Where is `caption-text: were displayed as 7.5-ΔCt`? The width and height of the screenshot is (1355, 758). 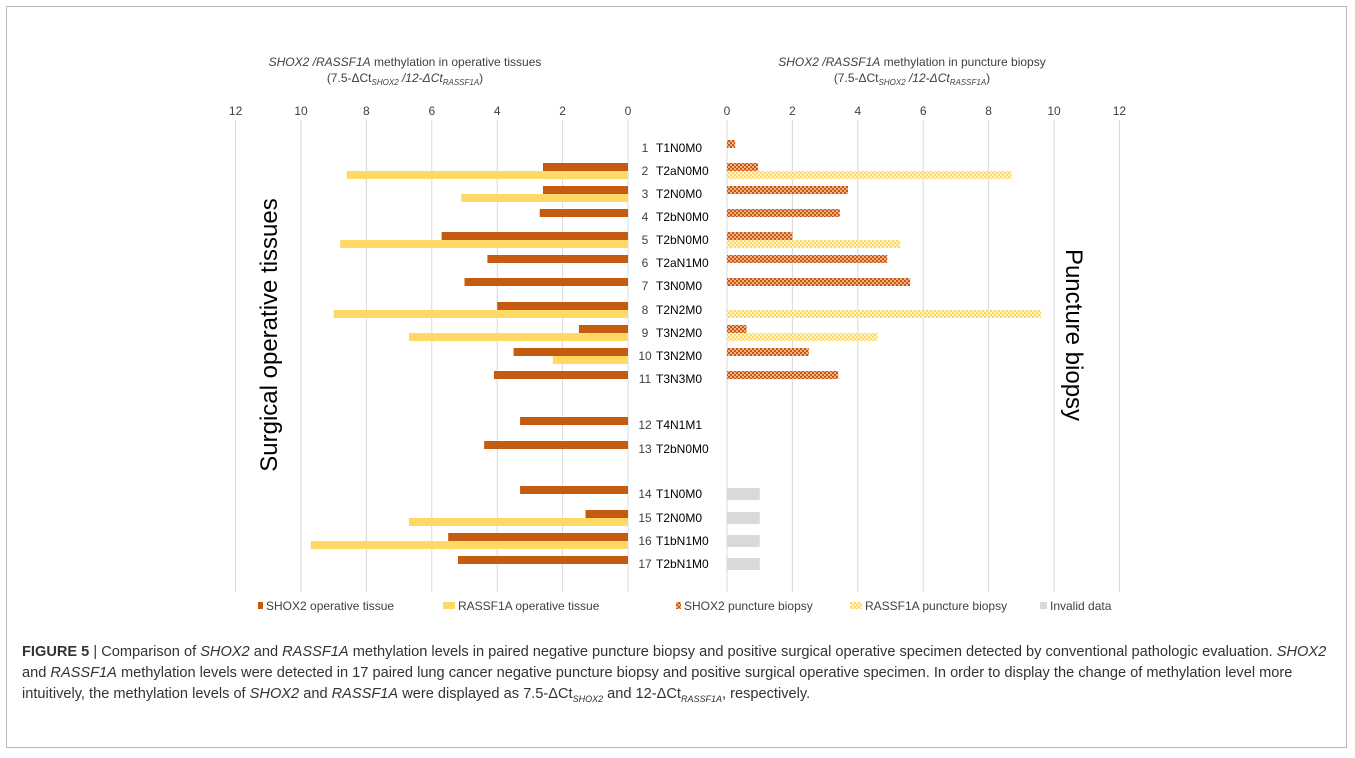 caption-text: were displayed as 7.5-ΔCt is located at coordinates (485, 694).